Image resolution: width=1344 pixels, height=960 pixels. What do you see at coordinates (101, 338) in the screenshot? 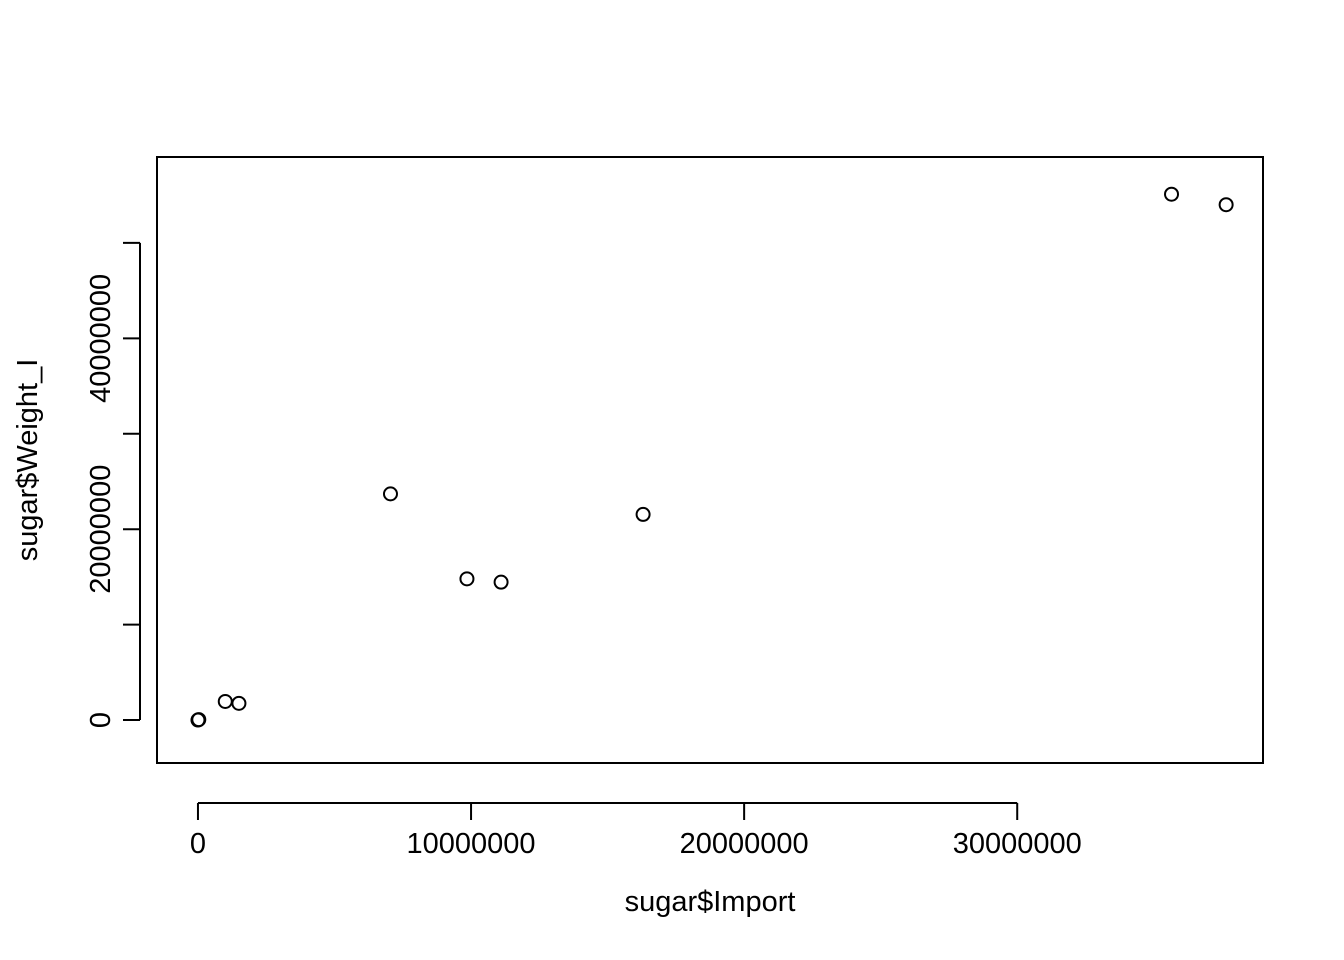
I see `y-tick-label: 40000000` at bounding box center [101, 338].